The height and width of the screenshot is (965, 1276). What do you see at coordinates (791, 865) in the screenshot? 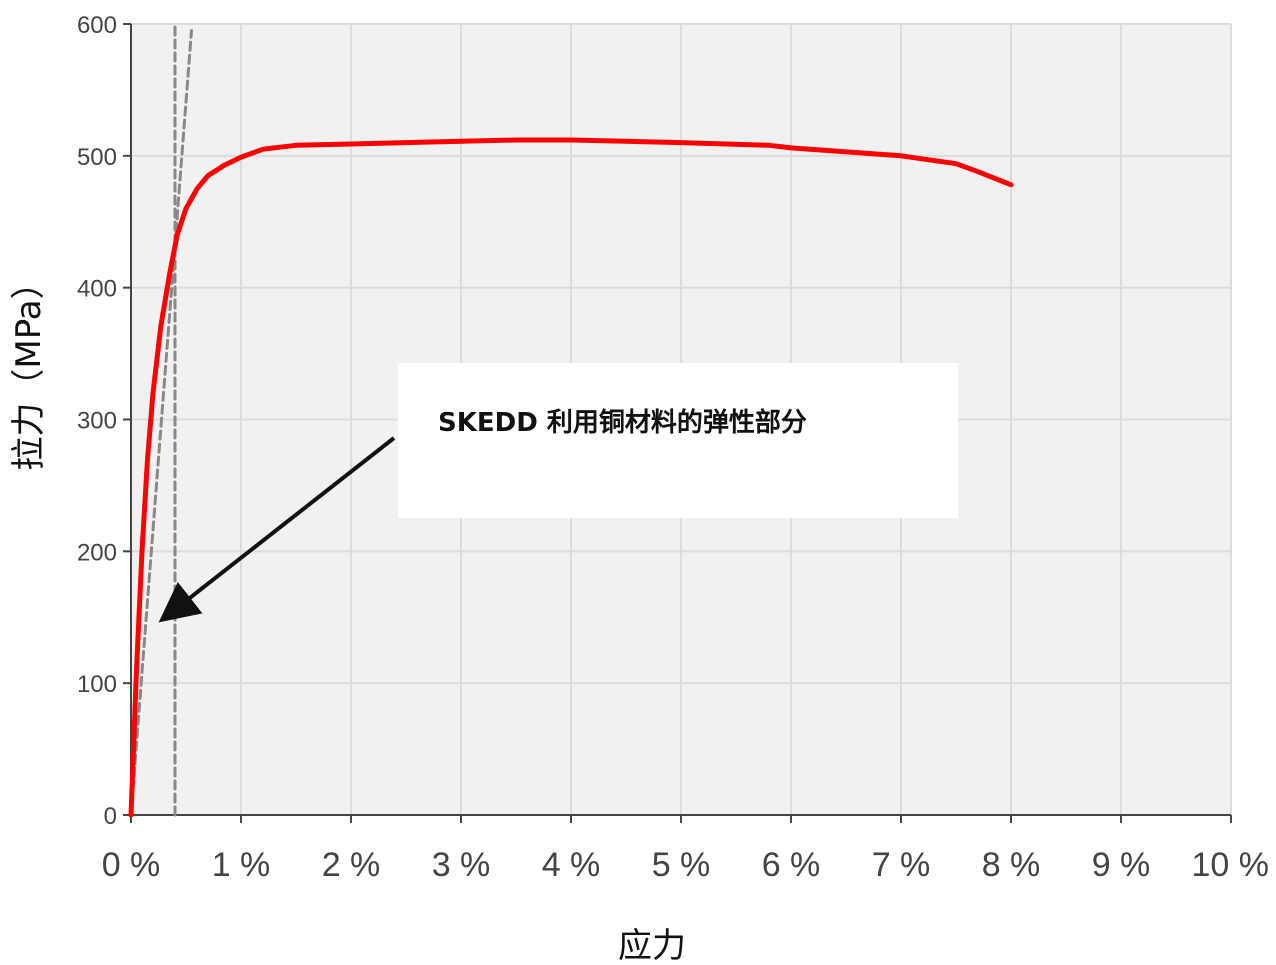
I see `x-tick-label: 6 %` at bounding box center [791, 865].